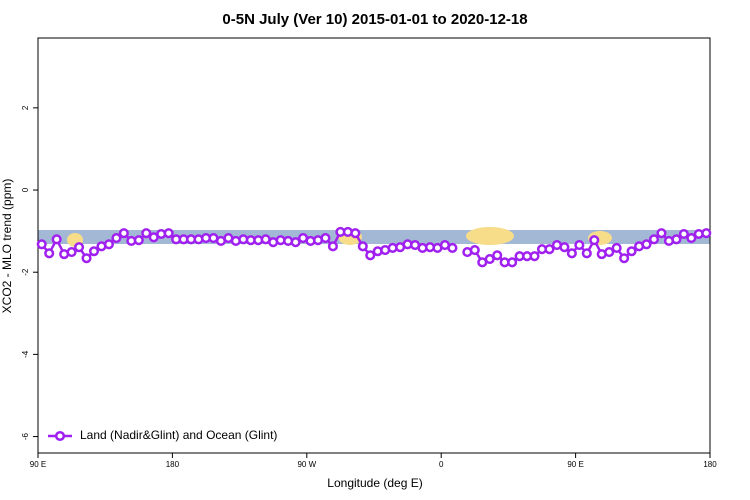  Describe the element at coordinates (25, 107) in the screenshot. I see `y-tick-label: 2` at that location.